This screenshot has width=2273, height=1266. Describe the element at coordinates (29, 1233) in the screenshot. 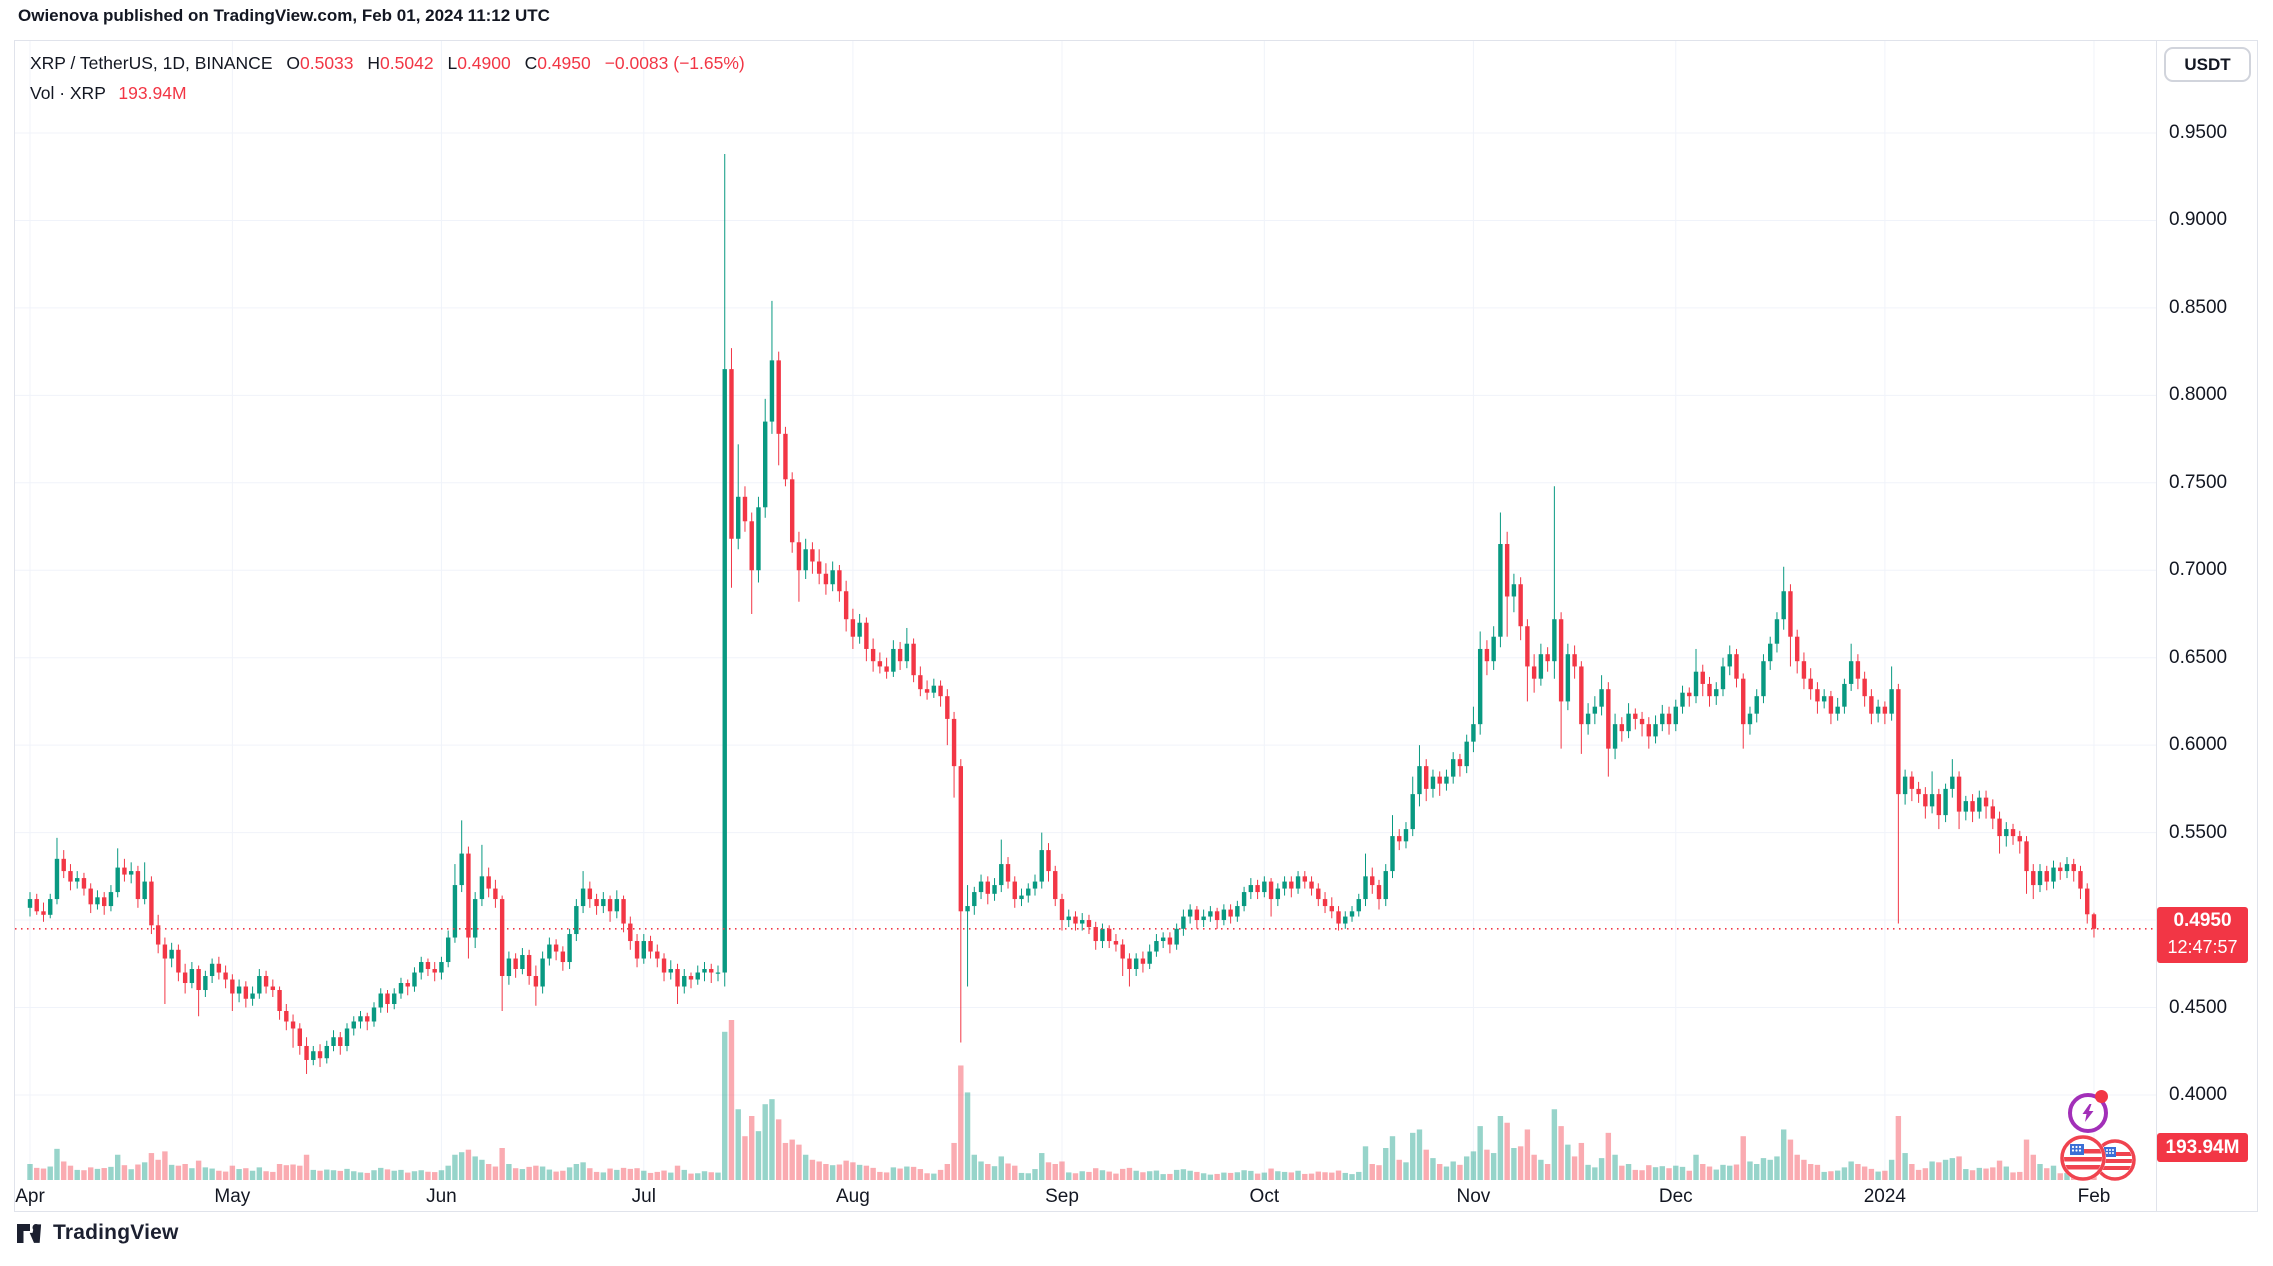

I see `tradingview-logo-icon` at that location.